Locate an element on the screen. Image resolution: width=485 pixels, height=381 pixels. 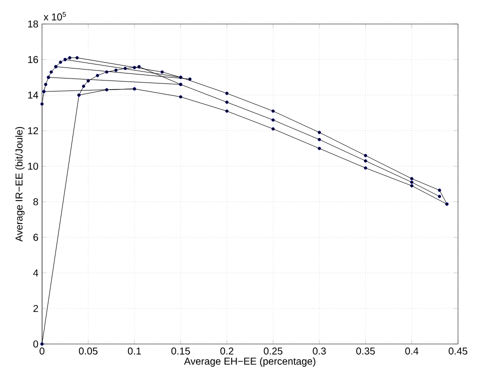
x-tick-label: 0.45 is located at coordinates (458, 351).